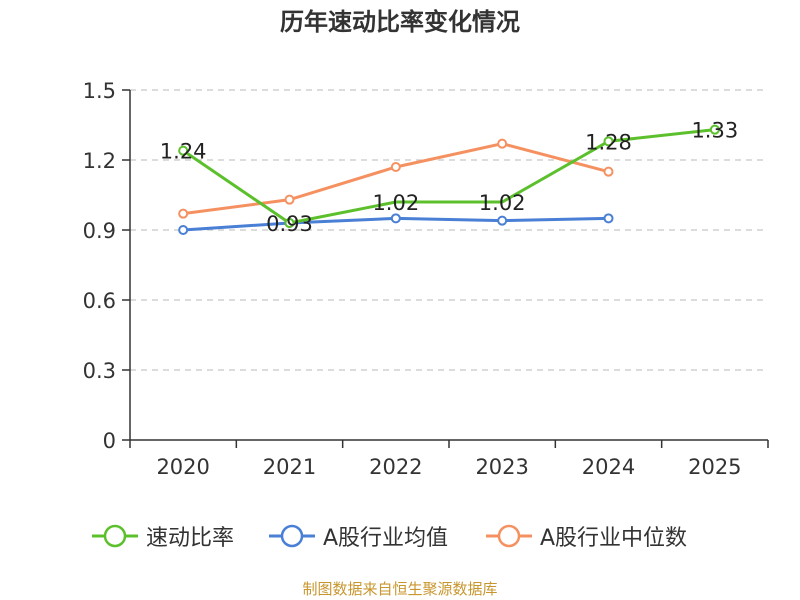 This screenshot has width=800, height=600. Describe the element at coordinates (501, 467) in the screenshot. I see `x-tick-label: 2023` at that location.